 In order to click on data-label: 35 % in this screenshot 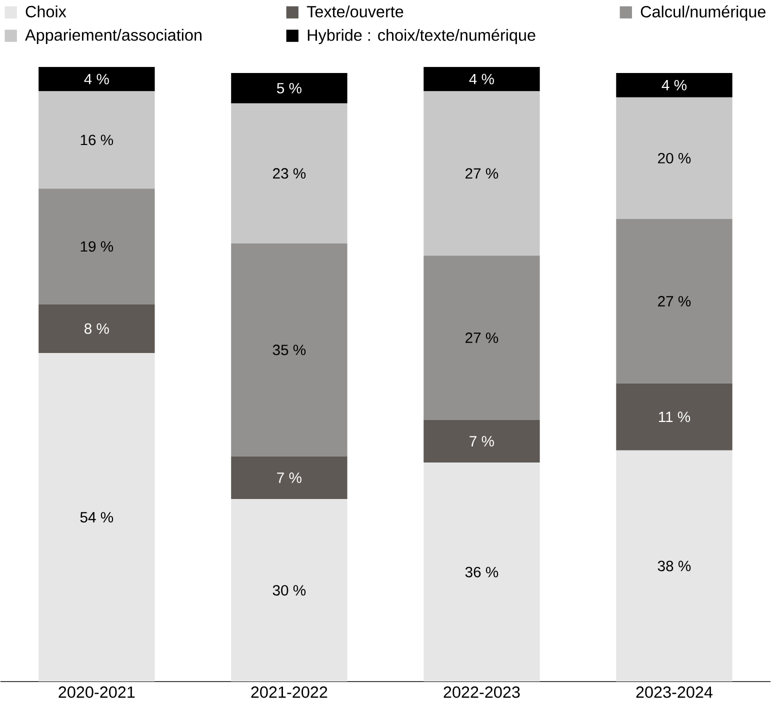, I will do `click(289, 349)`.